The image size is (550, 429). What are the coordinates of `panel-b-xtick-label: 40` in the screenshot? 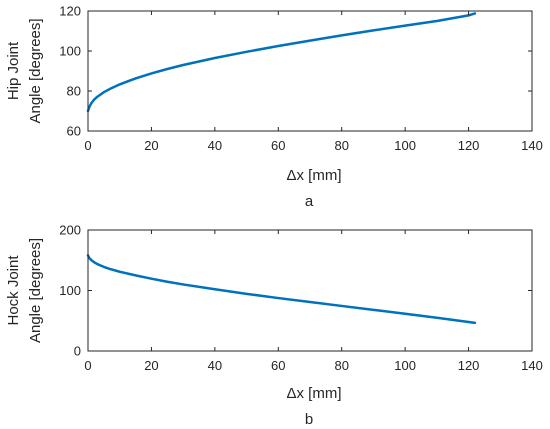 It's located at (215, 365).